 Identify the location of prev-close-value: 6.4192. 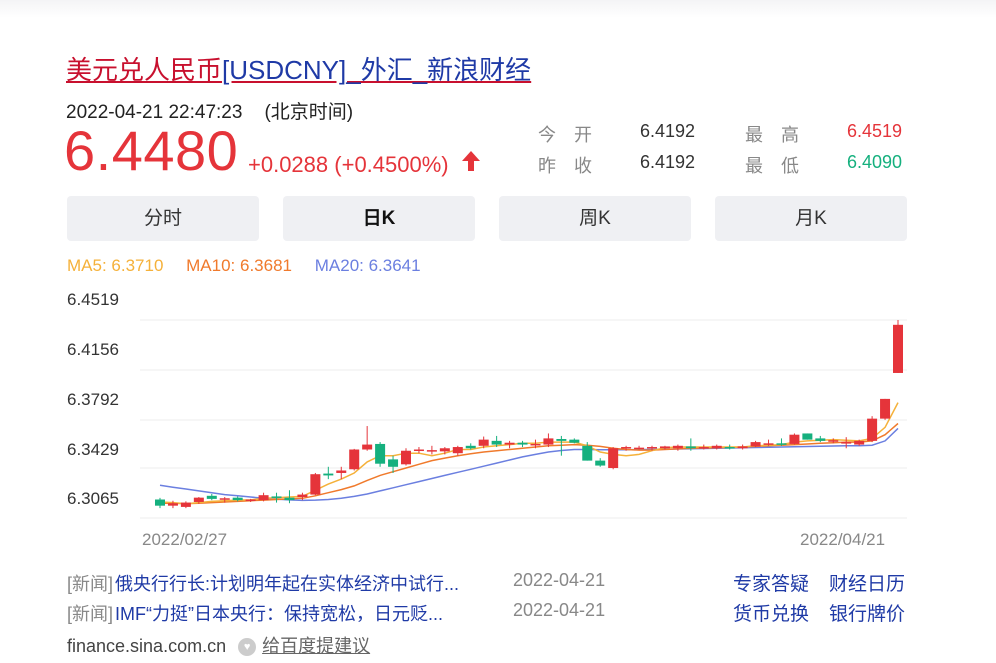
(668, 162).